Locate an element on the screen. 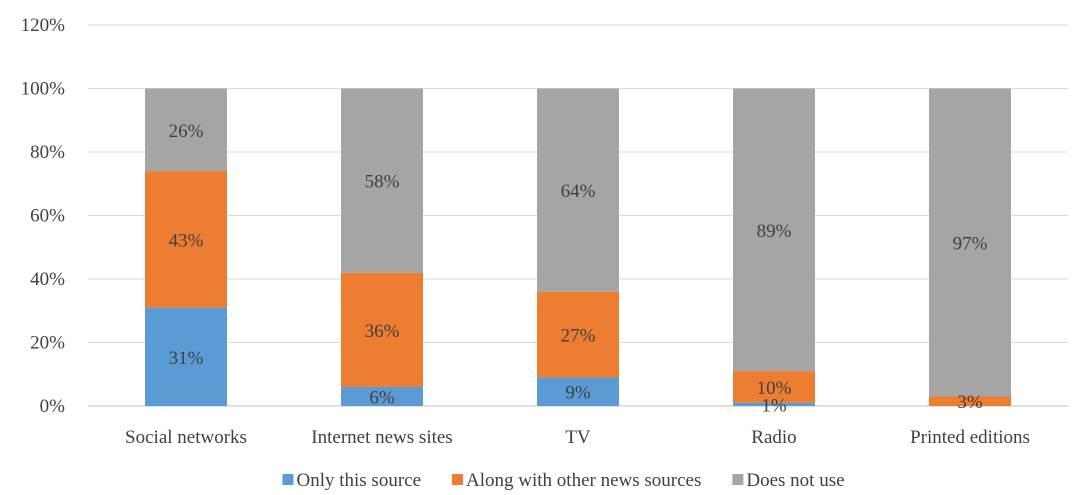  y-tick-label: 40% is located at coordinates (47, 279).